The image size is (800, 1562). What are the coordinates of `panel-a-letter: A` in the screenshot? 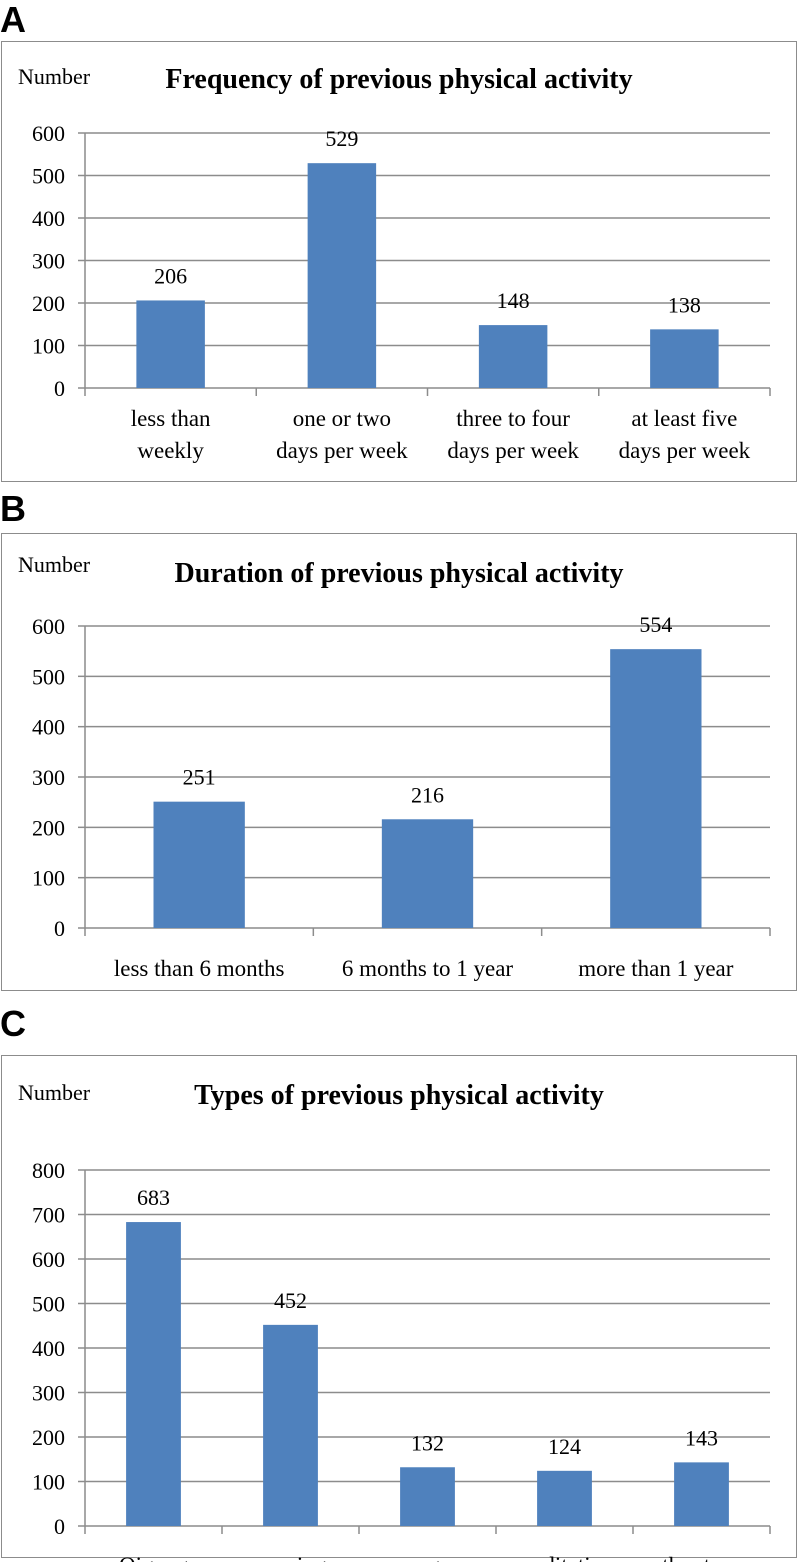 It's located at (13, 20).